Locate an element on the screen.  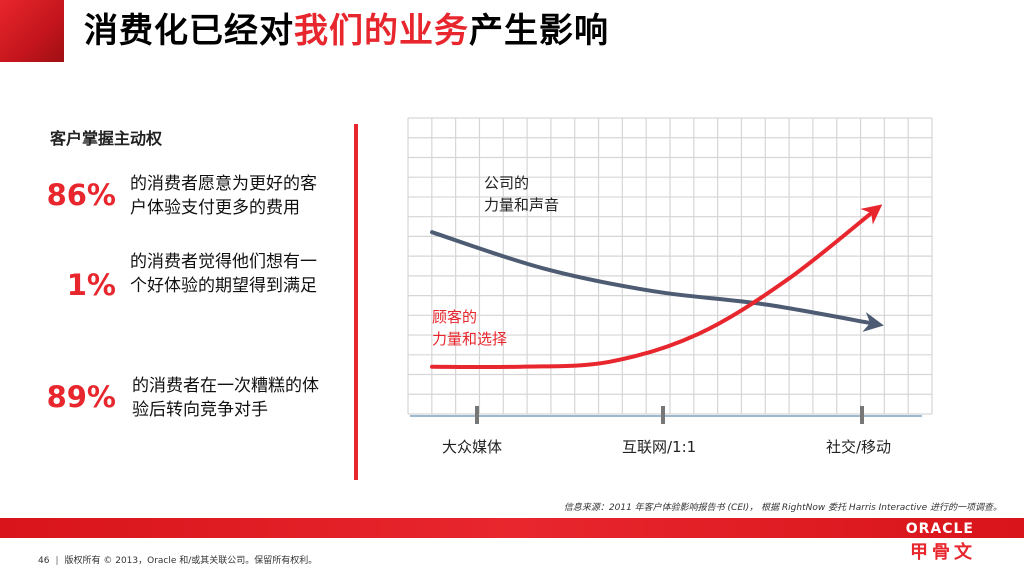
x-tick-label-mass-media: 大众媒体 is located at coordinates (472, 447).